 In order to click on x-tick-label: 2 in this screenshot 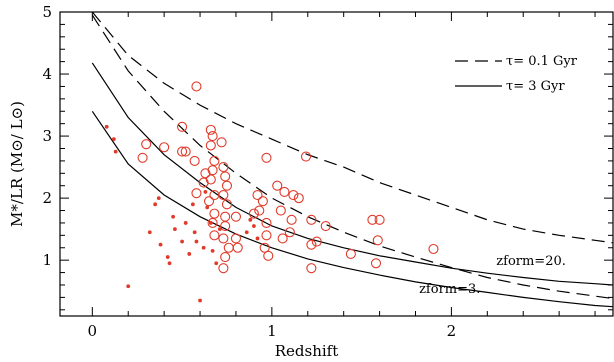, I will do `click(452, 331)`.